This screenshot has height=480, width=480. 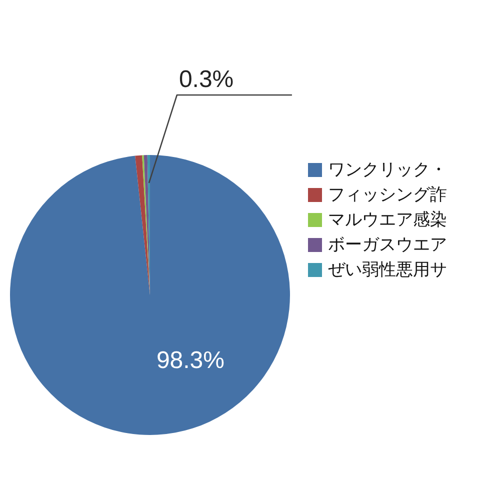 I want to click on legend-label: ぜい弱性悪用サ, so click(x=387, y=270).